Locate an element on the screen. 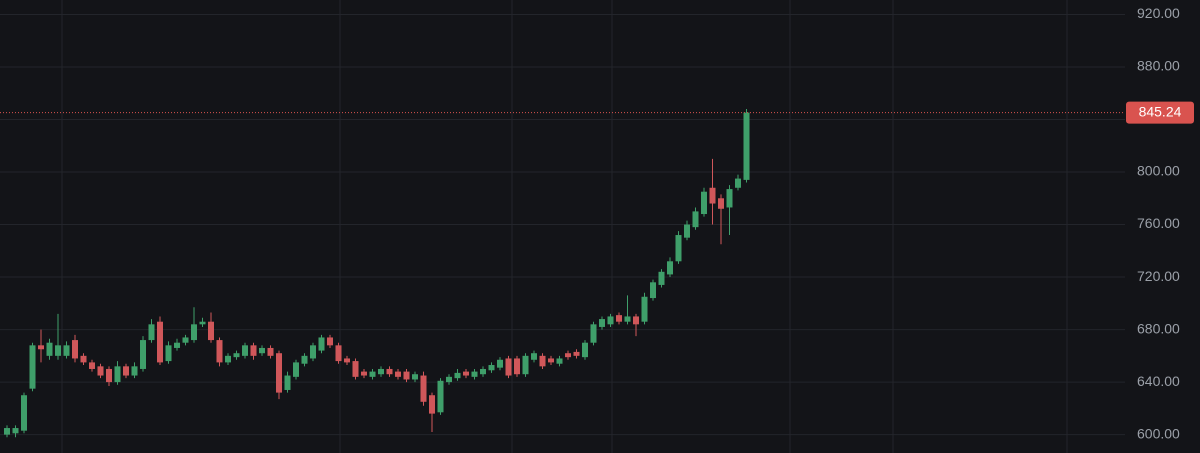  y-tick-label: 880.00 is located at coordinates (1158, 66).